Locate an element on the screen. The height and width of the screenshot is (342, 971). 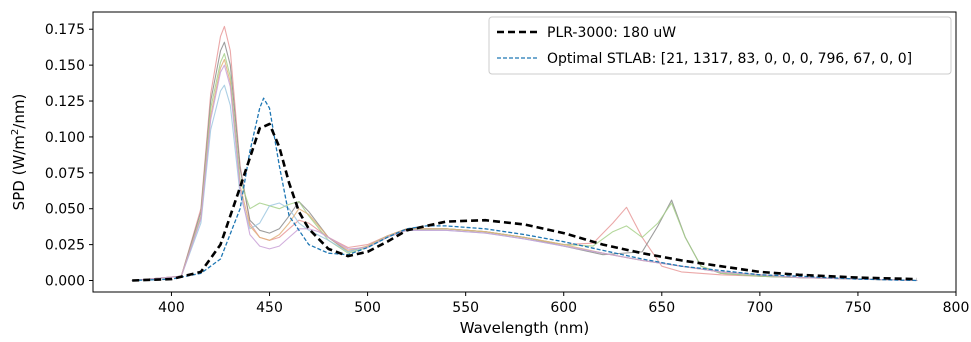
y-axis: 0.000 0.025 0.050 0.075 0.100 0.125 0.150 0.175 is located at coordinates (69, 156).